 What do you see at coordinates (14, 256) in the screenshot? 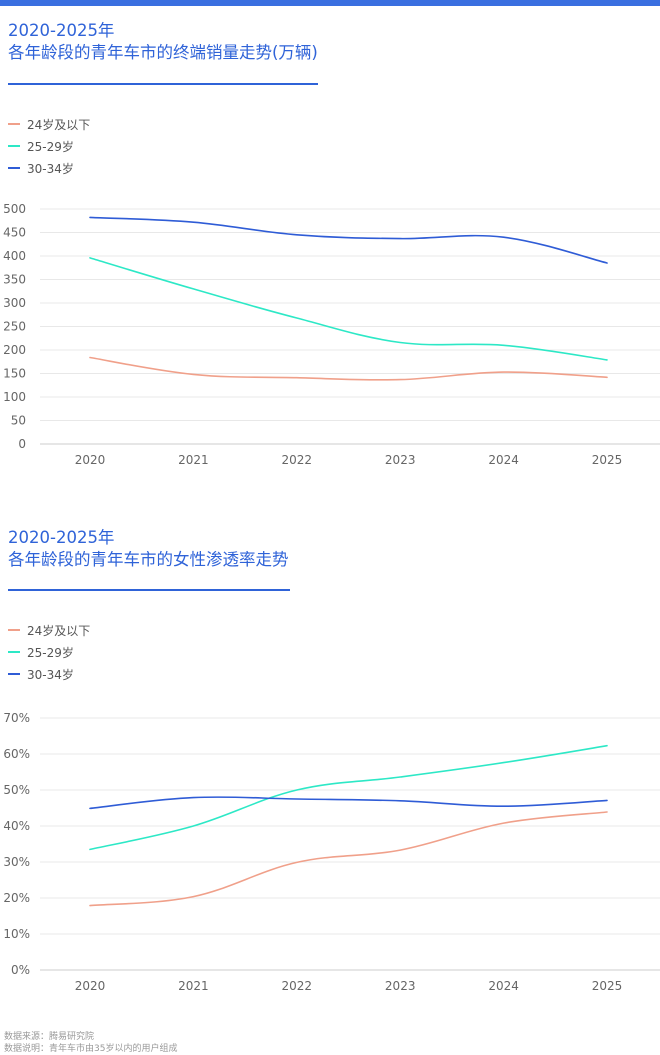
I see `y-tick-label: 400` at bounding box center [14, 256].